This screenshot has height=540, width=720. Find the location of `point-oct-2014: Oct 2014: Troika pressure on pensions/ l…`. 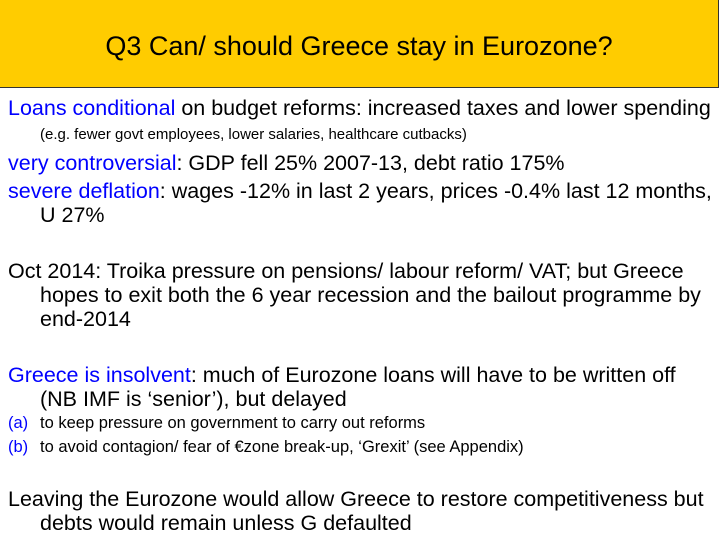

point-oct-2014: Oct 2014: Troika pressure on pensions/ l… is located at coordinates (361, 295).